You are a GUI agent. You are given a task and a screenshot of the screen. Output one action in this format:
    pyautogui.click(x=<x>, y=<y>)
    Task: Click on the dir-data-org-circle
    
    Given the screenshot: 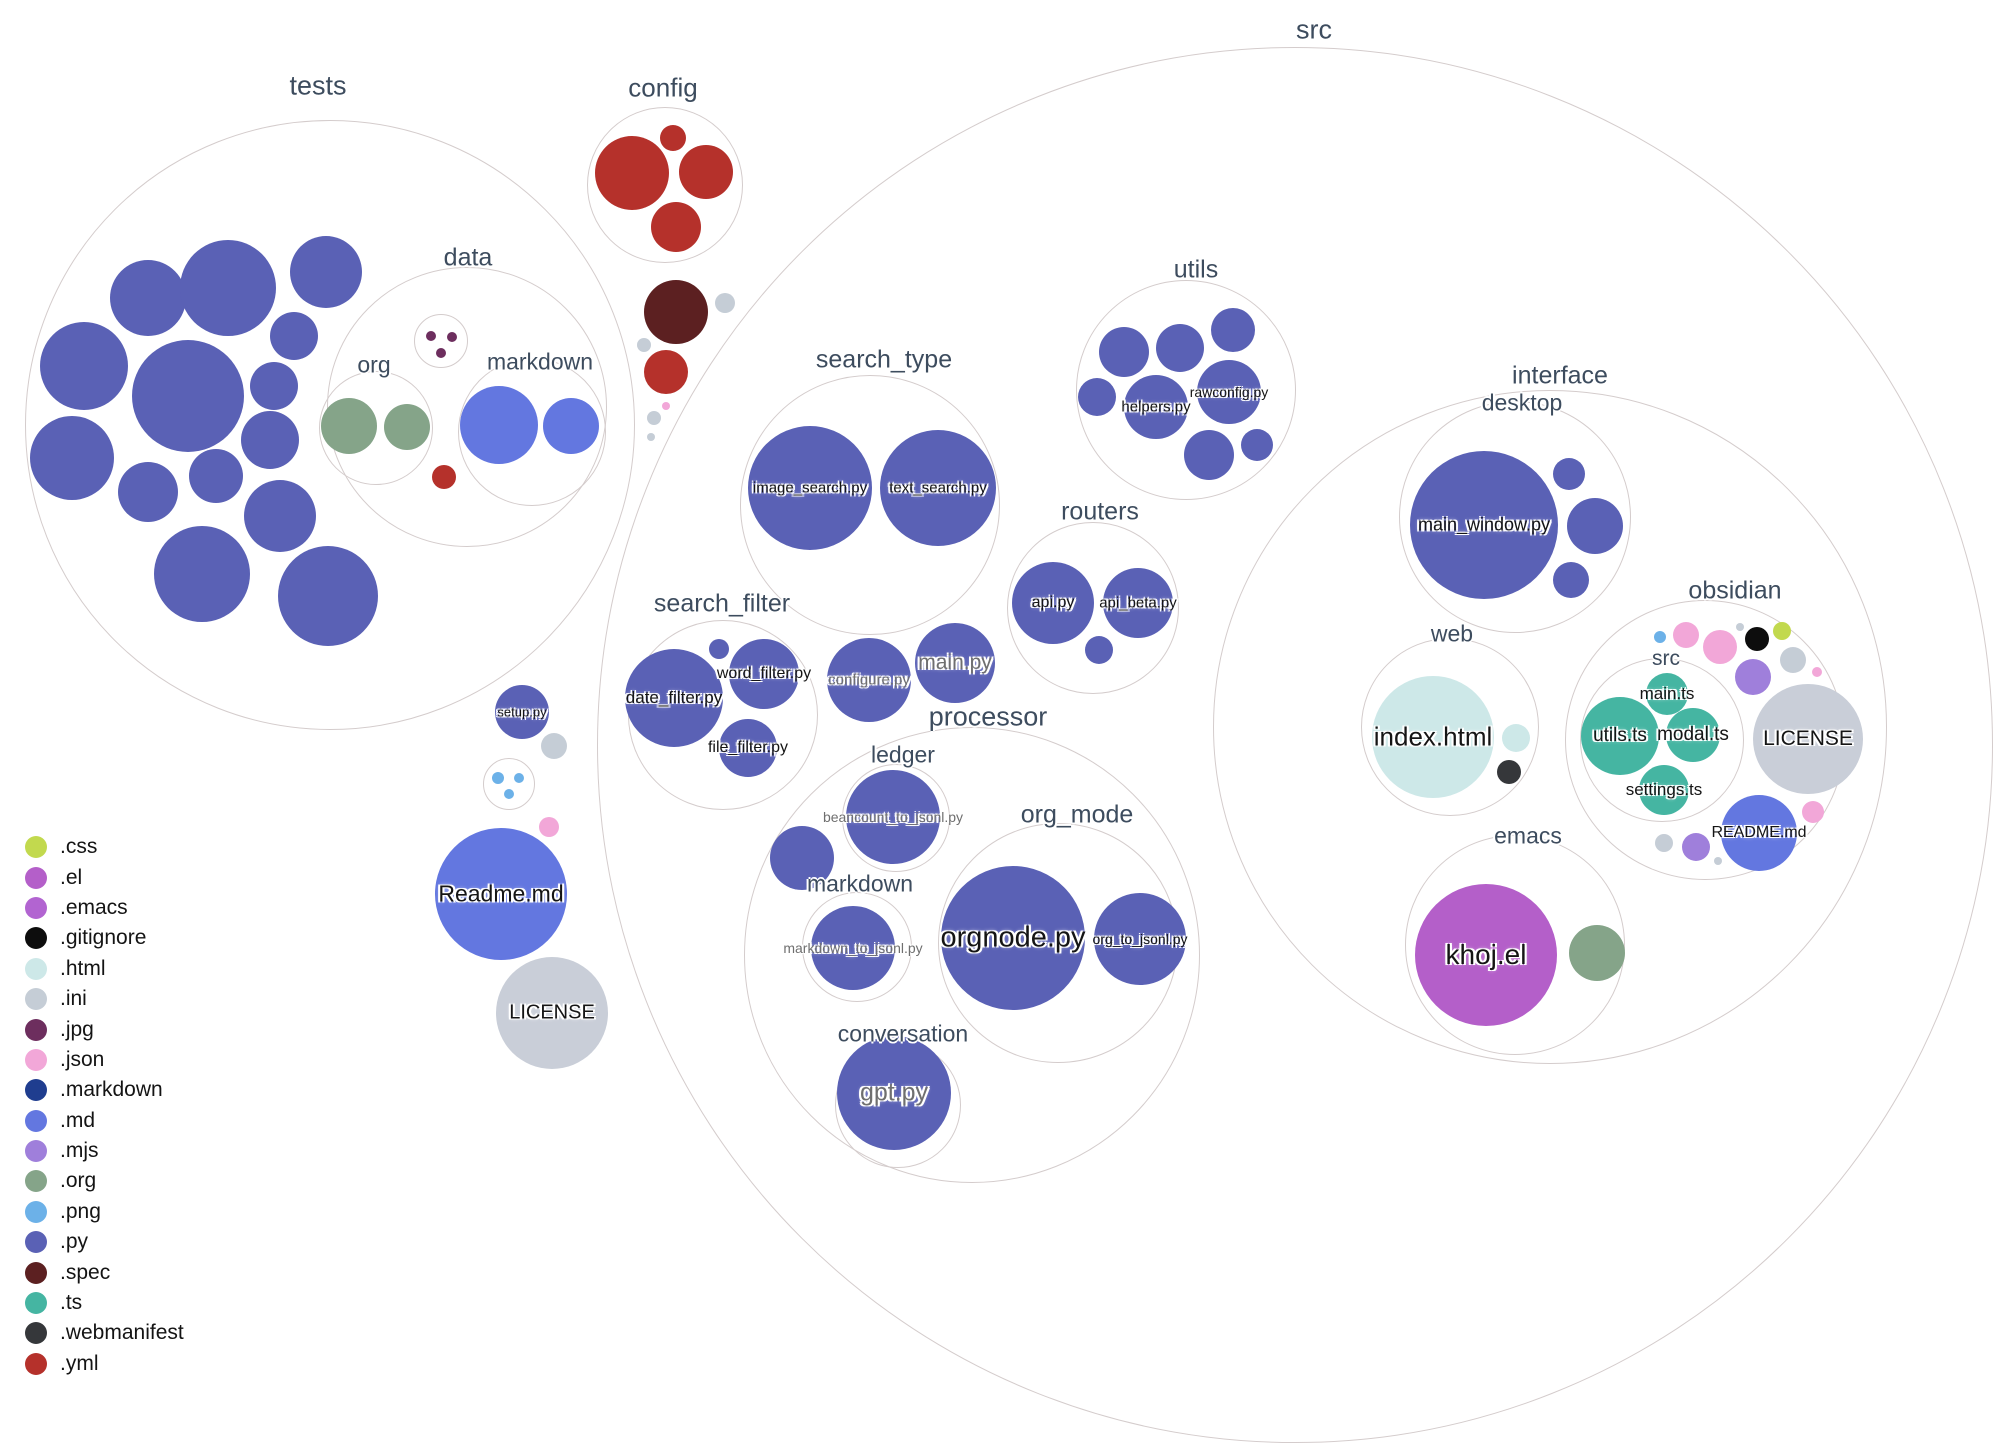 What is the action you would take?
    pyautogui.click(x=376, y=428)
    